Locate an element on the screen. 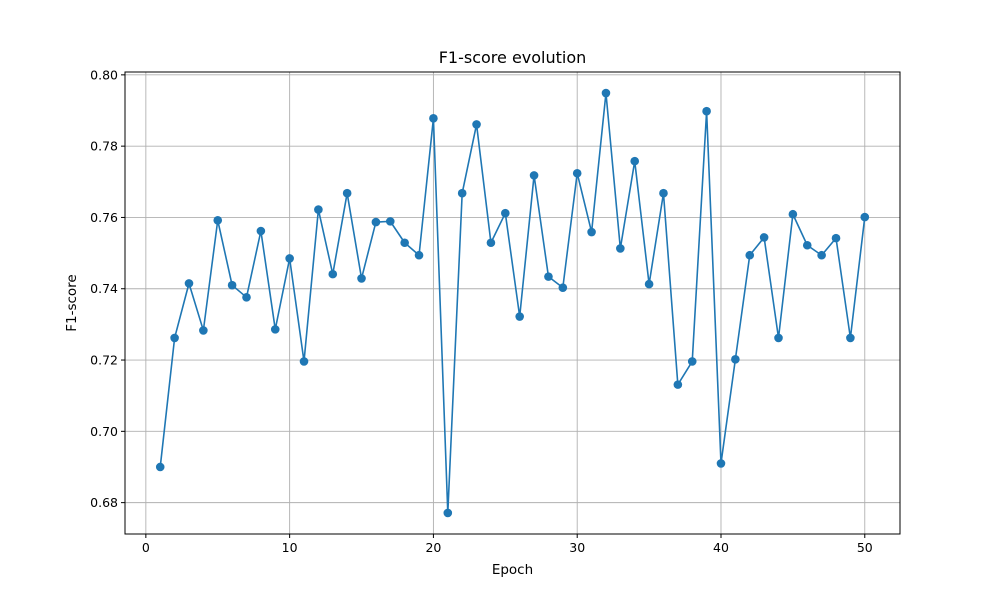 This screenshot has height=600, width=1000. y-tick-label: 0.74 is located at coordinates (104, 288).